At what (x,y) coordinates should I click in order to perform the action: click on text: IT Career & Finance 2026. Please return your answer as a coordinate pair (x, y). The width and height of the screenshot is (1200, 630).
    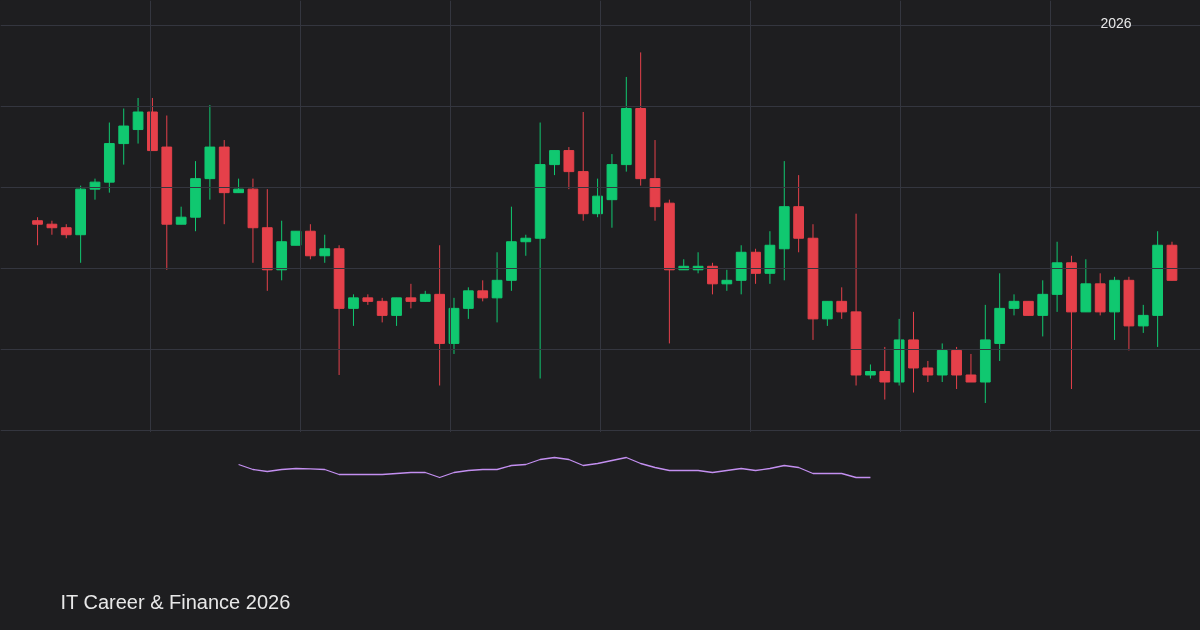
    Looking at the image, I should click on (175, 601).